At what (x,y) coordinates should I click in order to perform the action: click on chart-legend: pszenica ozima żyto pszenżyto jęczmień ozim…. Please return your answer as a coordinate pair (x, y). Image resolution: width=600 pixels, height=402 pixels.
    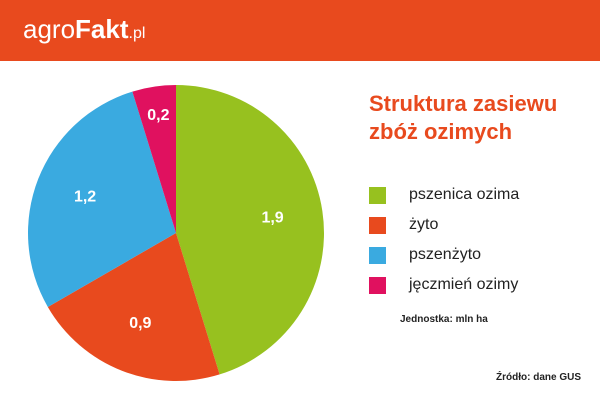
    Looking at the image, I should click on (444, 240).